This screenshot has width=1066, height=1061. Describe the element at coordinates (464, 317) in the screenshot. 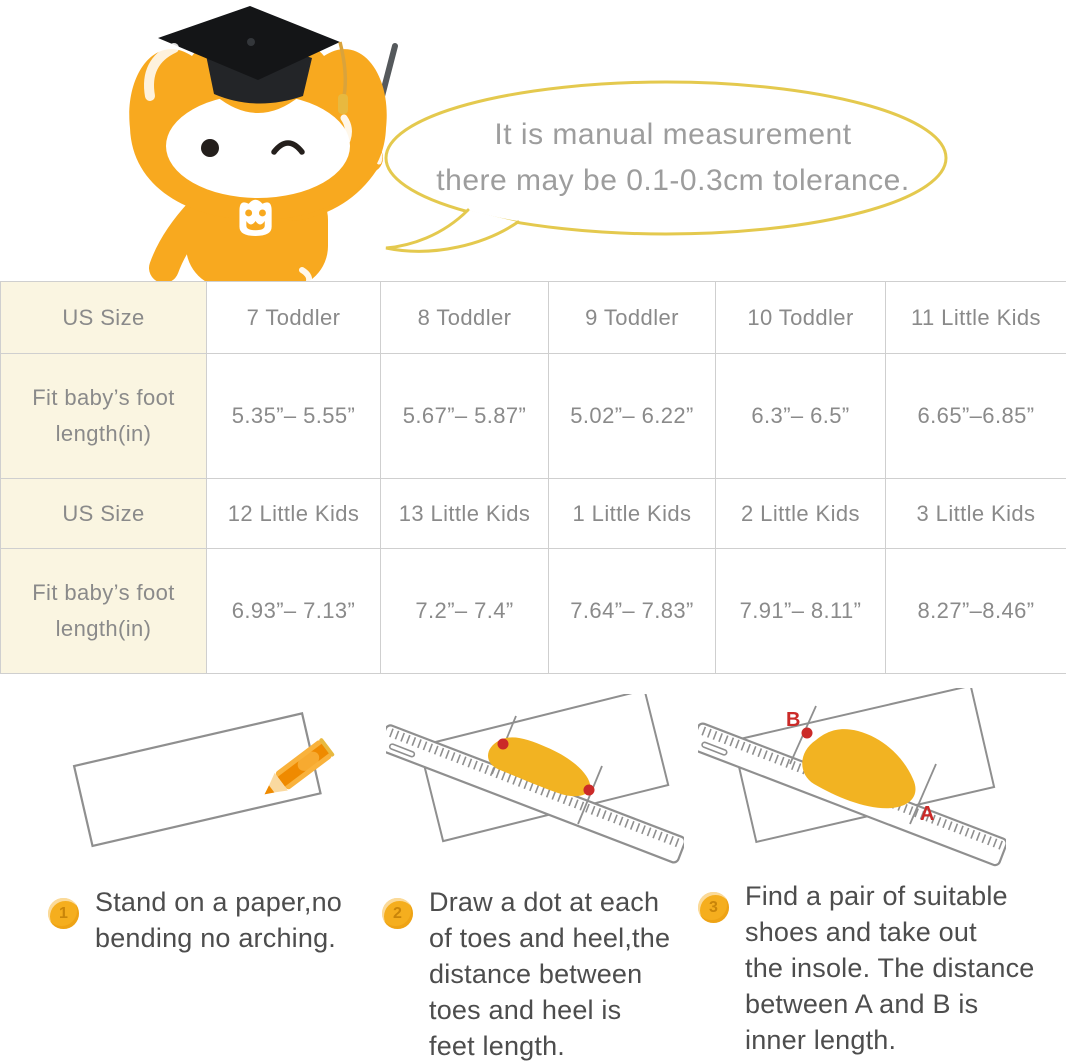

I see `size-cell: 8 Toddler` at that location.